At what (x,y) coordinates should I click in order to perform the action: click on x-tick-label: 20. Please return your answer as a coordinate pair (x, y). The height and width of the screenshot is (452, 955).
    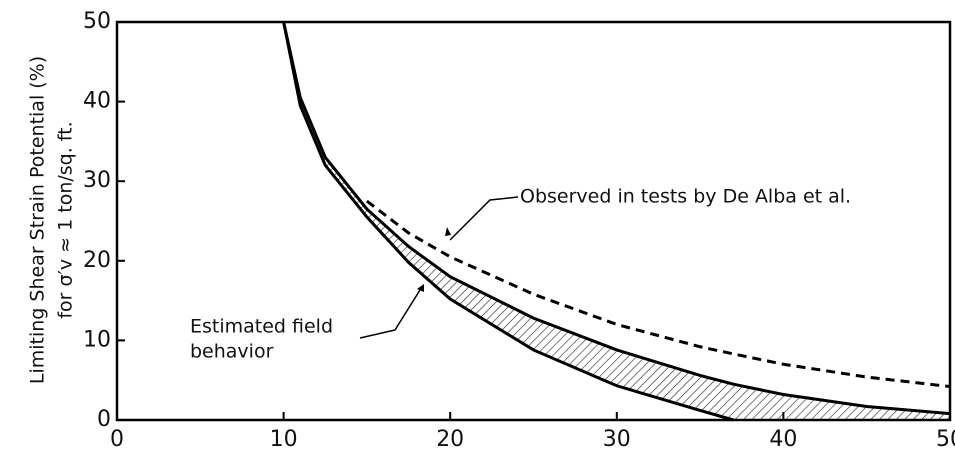
    Looking at the image, I should click on (450, 439).